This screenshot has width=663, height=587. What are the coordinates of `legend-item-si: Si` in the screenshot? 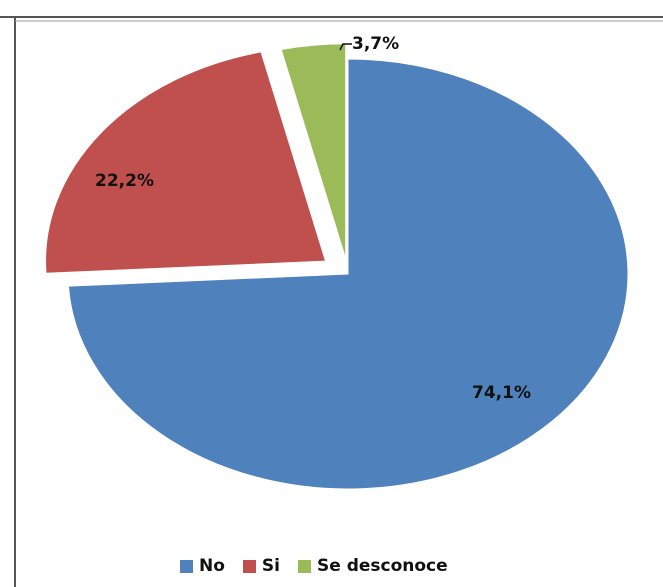 It's located at (261, 566).